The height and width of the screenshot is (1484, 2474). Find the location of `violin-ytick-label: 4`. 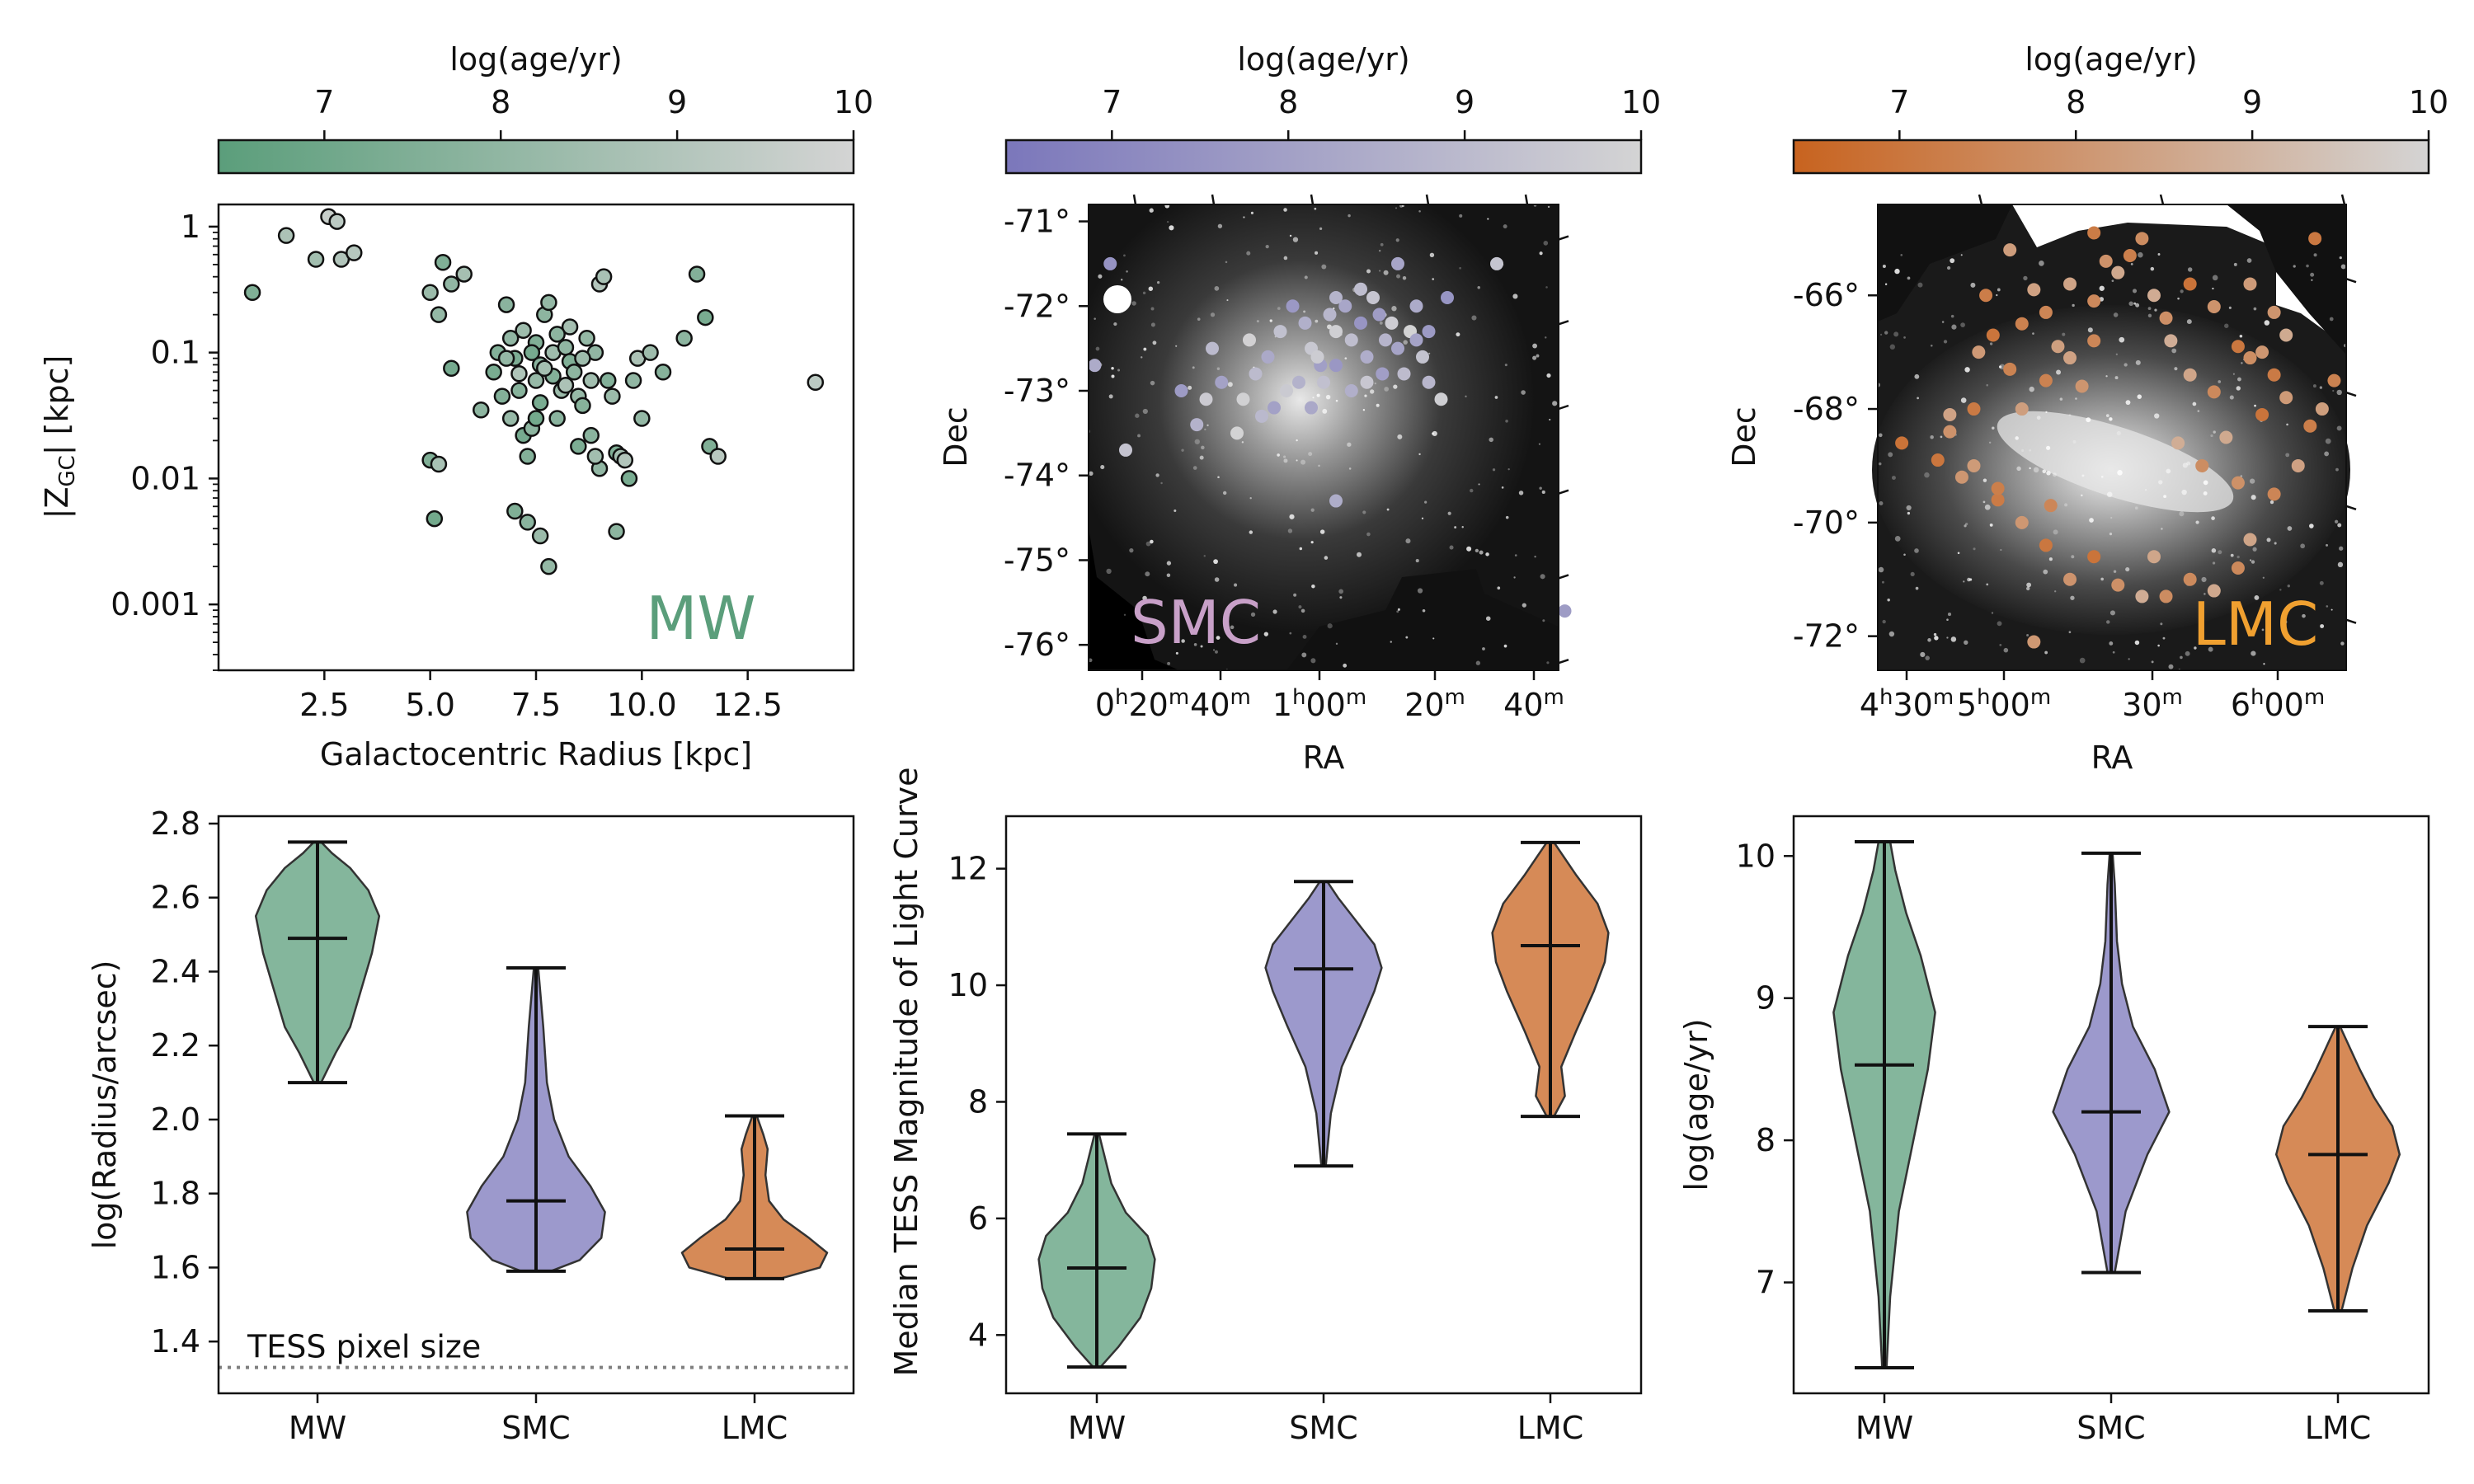

violin-ytick-label: 4 is located at coordinates (978, 1335).